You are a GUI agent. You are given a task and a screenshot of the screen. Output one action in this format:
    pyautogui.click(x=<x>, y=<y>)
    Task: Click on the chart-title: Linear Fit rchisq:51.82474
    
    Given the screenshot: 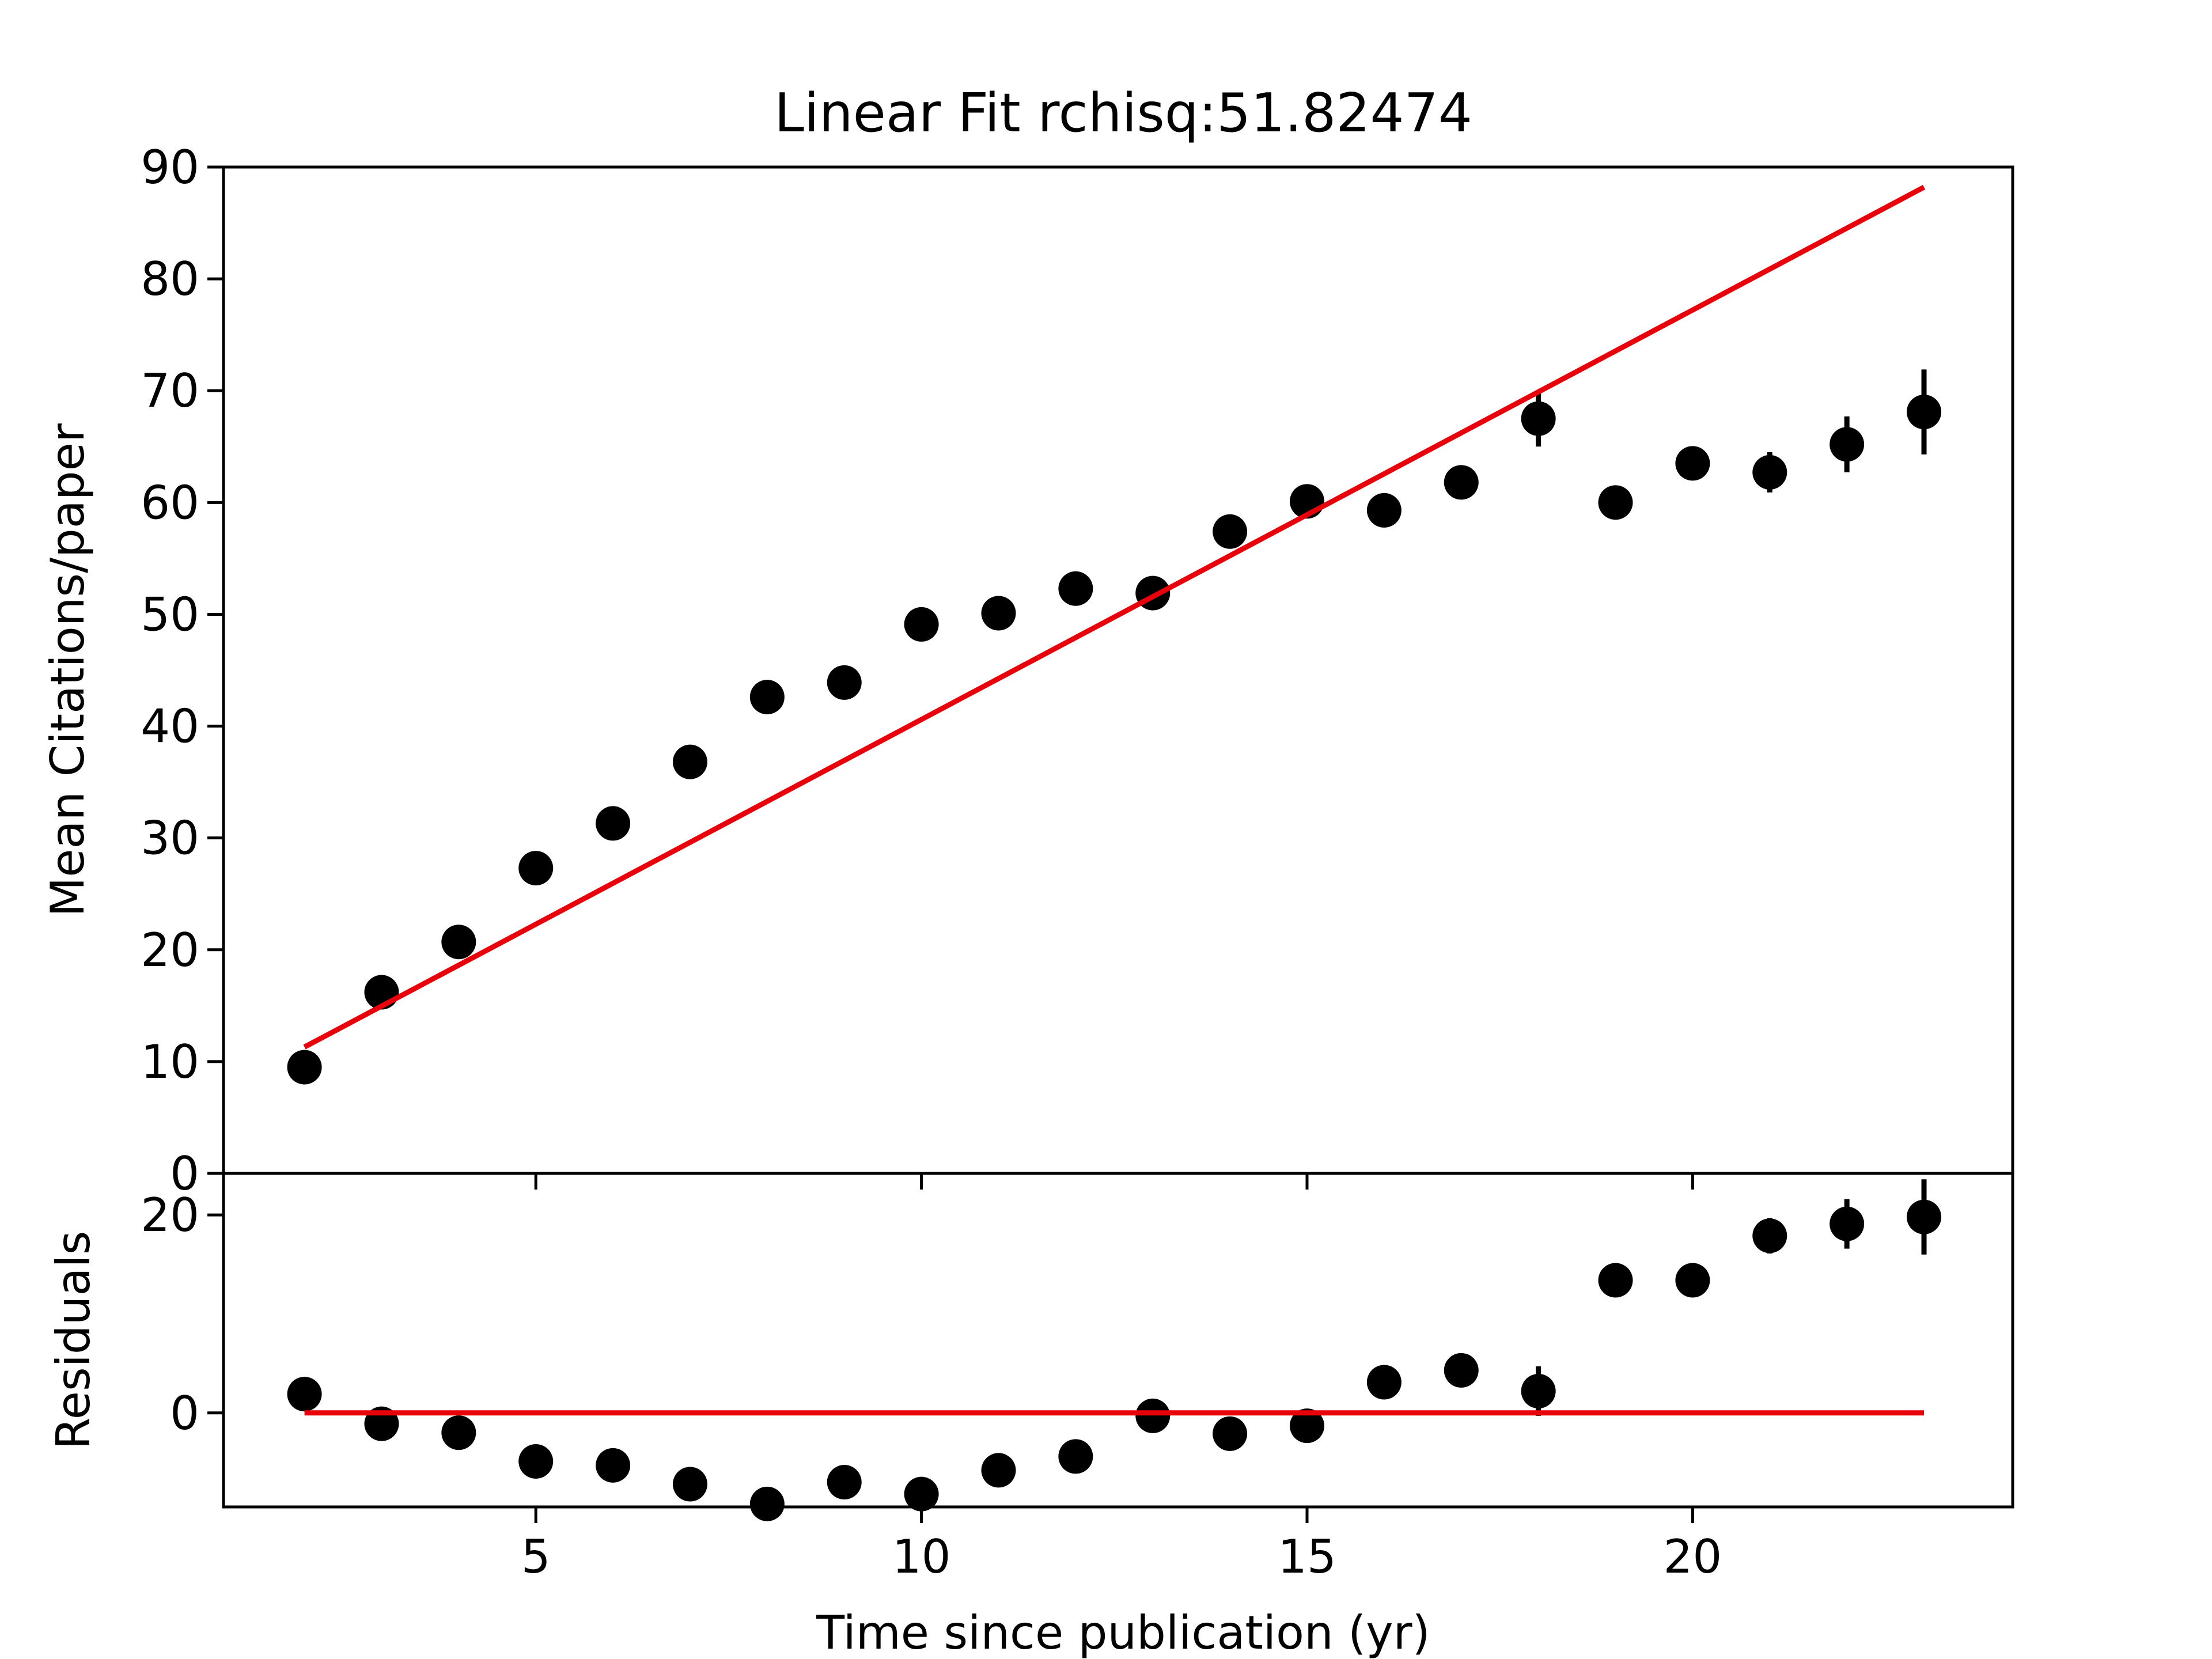 What is the action you would take?
    pyautogui.click(x=1123, y=113)
    